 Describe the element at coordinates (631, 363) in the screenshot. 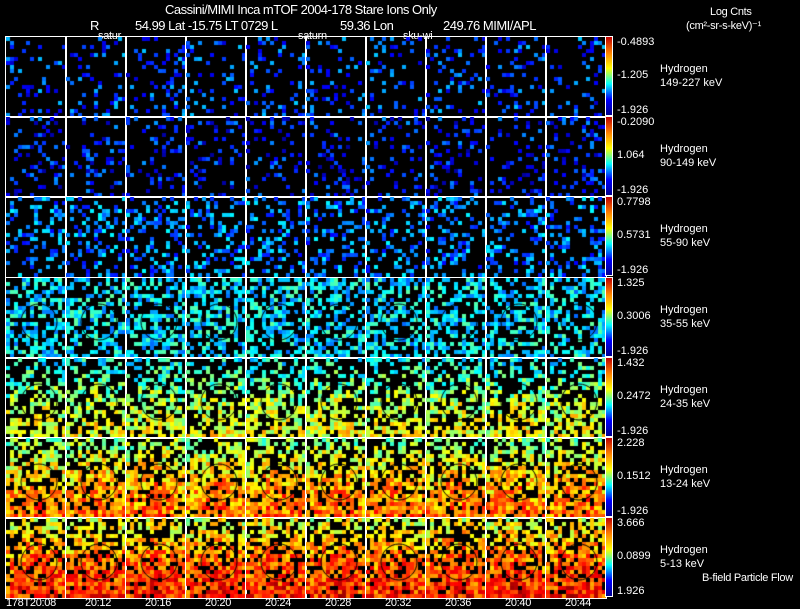

I see `colorbar-max-label: 1.432` at that location.